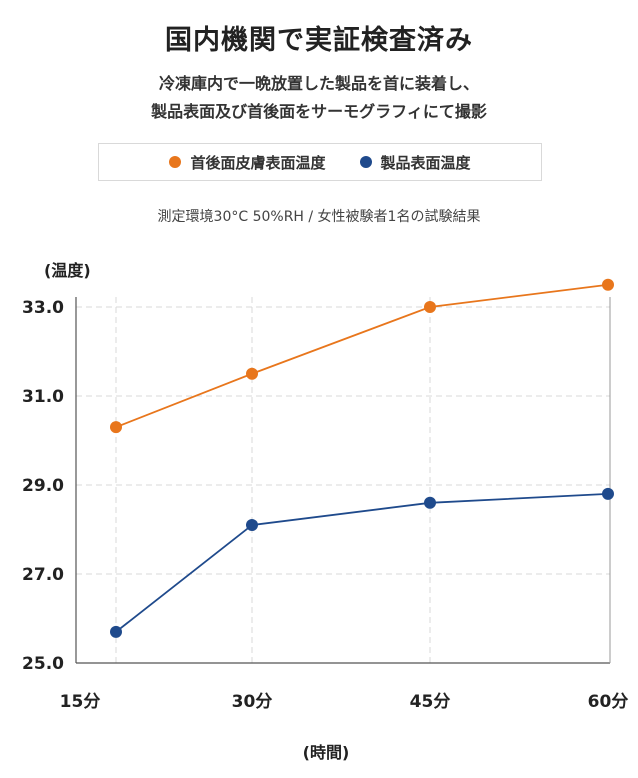 The height and width of the screenshot is (778, 638). I want to click on legend-label-product: 製品表面温度, so click(425, 162).